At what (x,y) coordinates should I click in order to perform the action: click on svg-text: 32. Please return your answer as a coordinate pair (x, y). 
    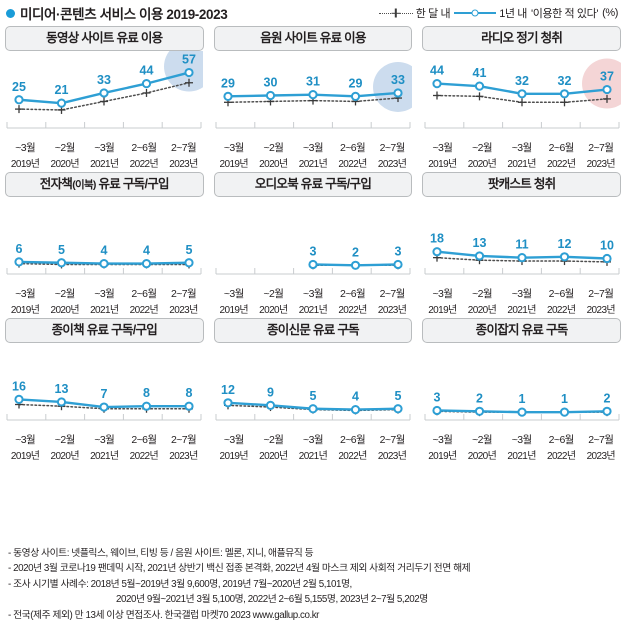
    Looking at the image, I should click on (522, 81).